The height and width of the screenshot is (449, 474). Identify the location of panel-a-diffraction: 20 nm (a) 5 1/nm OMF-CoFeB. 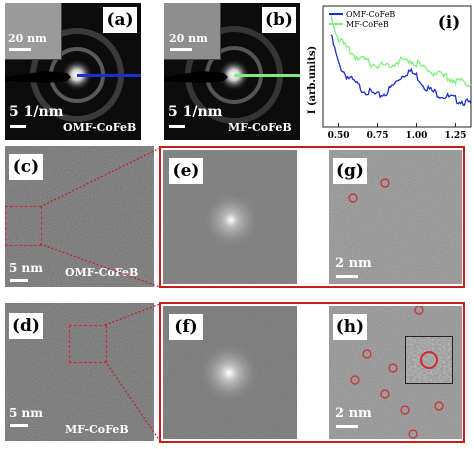
(73, 71).